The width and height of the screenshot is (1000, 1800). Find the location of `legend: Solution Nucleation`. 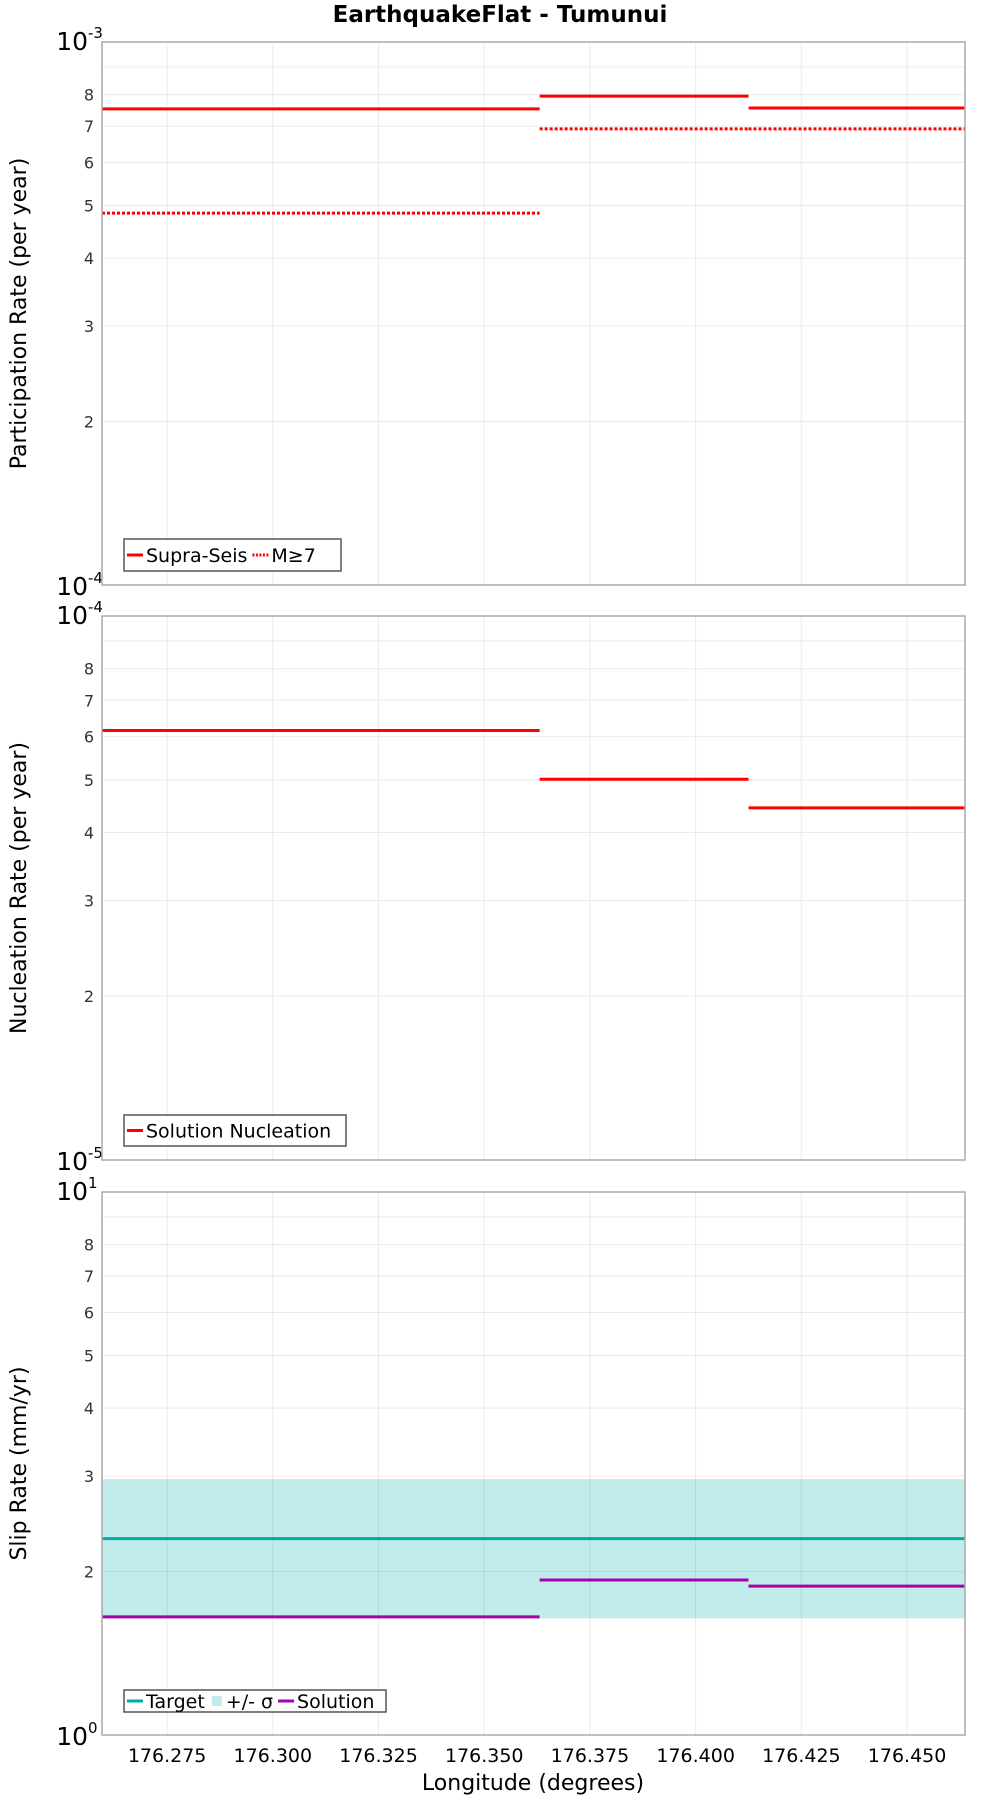

legend: Solution Nucleation is located at coordinates (235, 1130).